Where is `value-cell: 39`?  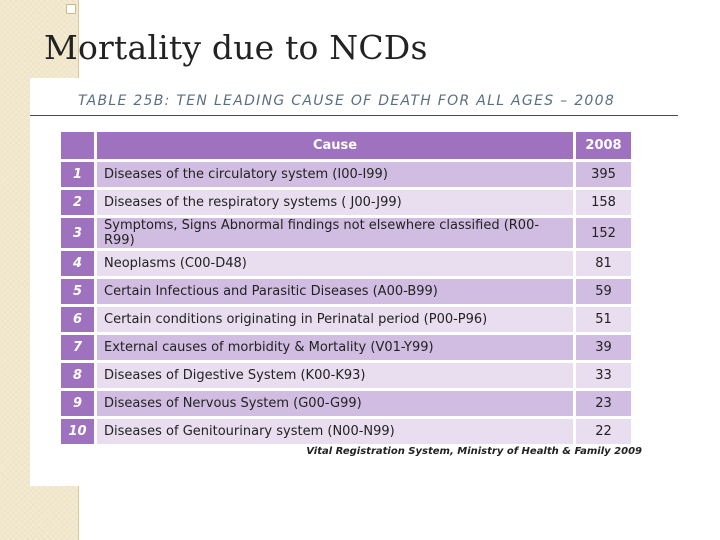 value-cell: 39 is located at coordinates (603, 347).